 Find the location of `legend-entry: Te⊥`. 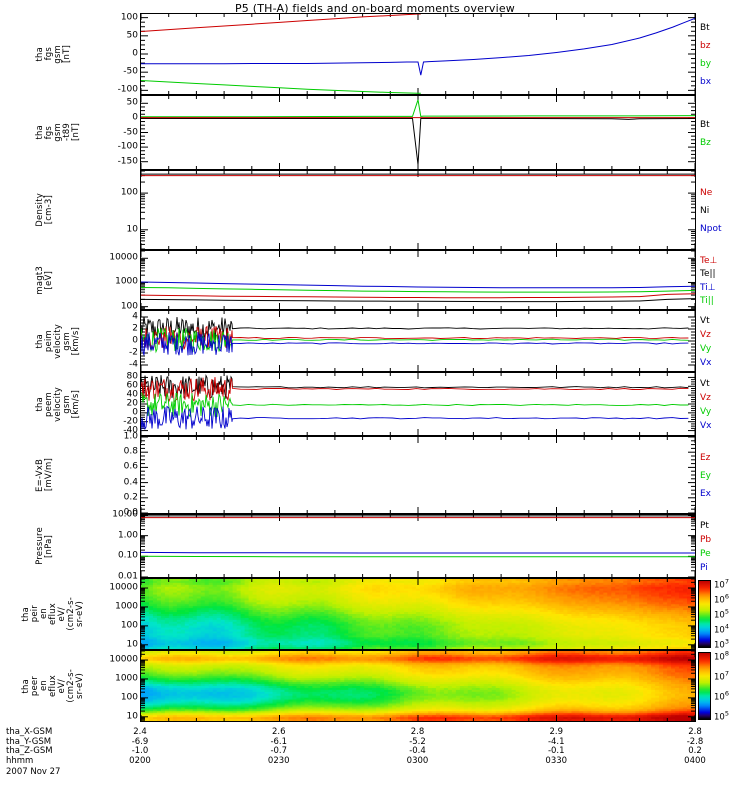

legend-entry: Te⊥ is located at coordinates (709, 261).